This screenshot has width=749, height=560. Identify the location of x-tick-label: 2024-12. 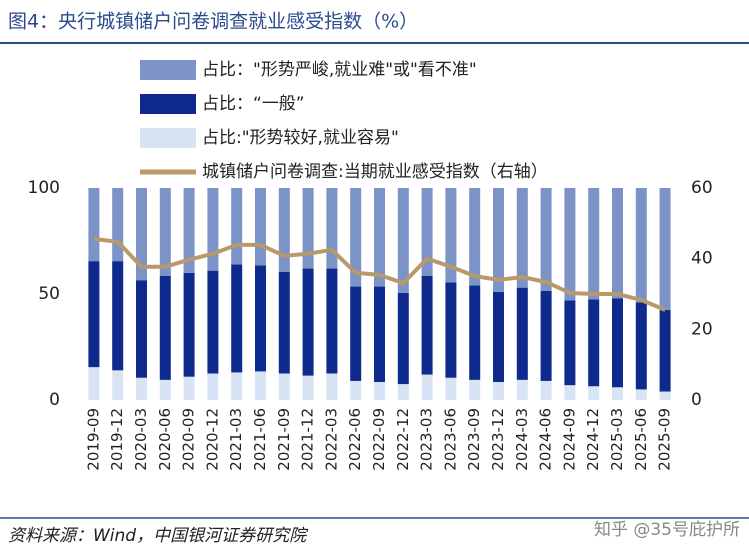
(593, 439).